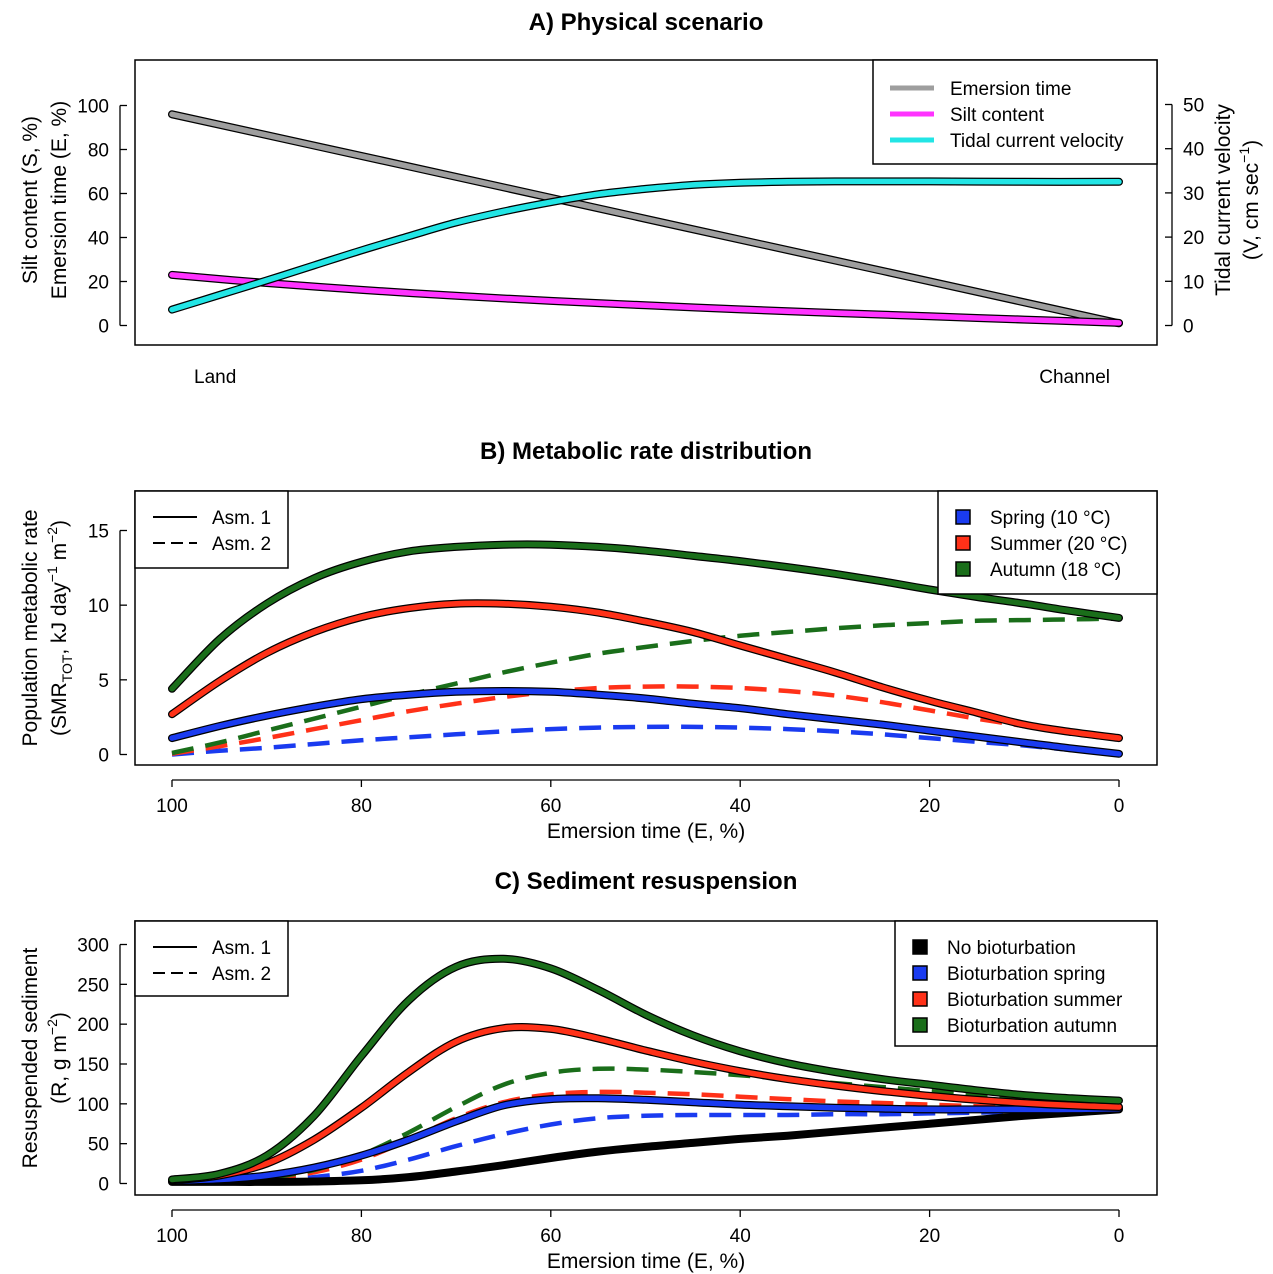 Image resolution: width=1273 pixels, height=1274 pixels. I want to click on y2-tick-label: 40, so click(1193, 150).